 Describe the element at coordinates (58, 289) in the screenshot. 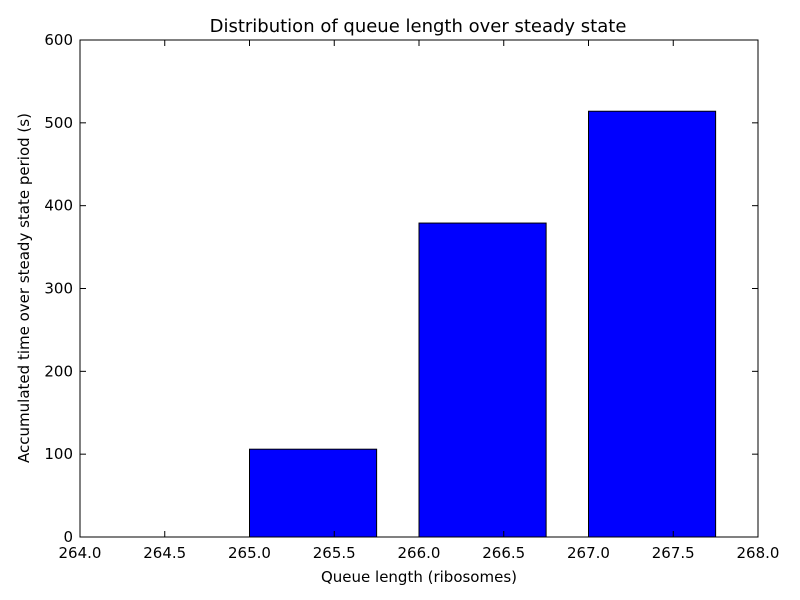

I see `y-tick-label-3: 300` at that location.